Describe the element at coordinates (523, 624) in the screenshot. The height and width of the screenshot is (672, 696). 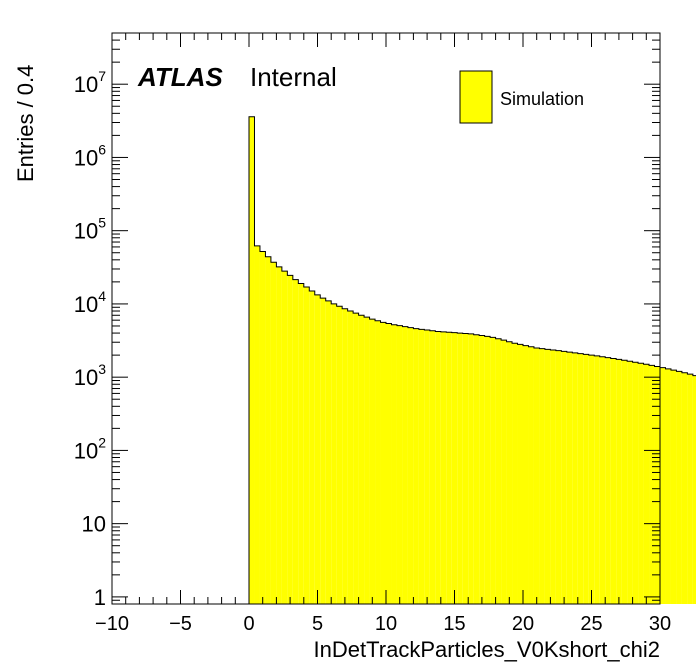
I see `x-tick-label: 20` at that location.